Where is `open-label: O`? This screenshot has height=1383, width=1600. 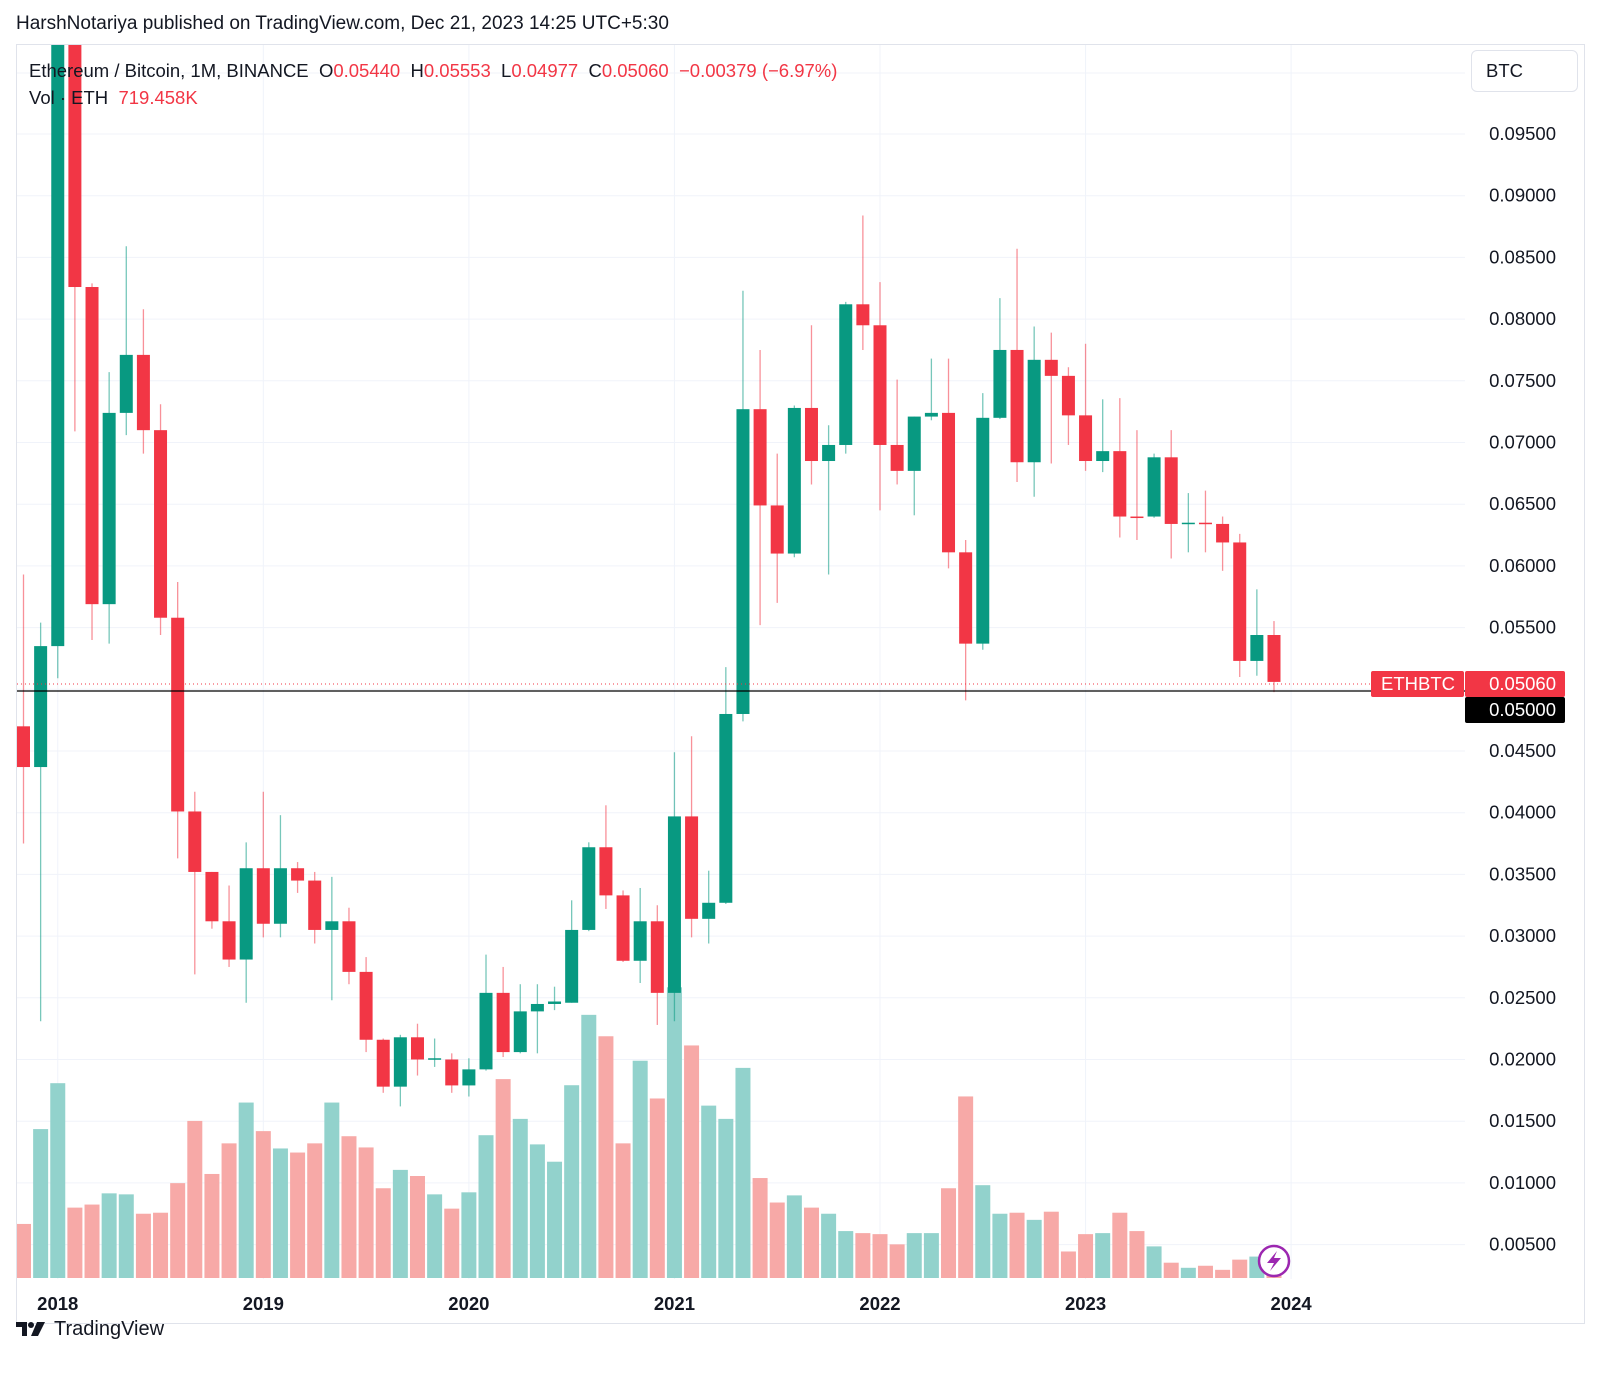
open-label: O is located at coordinates (326, 70).